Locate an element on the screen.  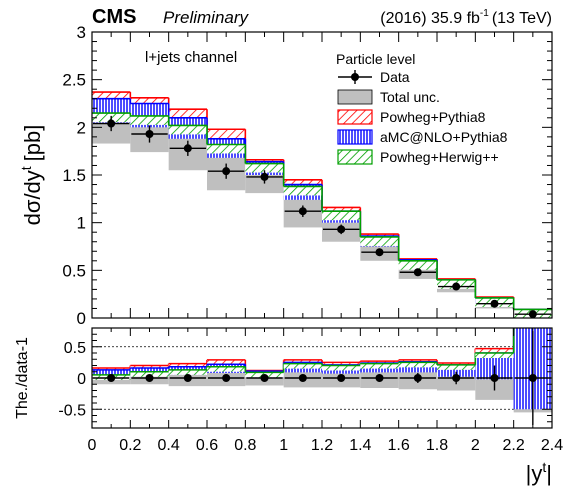
x-tick-label: 2.4 is located at coordinates (552, 445).